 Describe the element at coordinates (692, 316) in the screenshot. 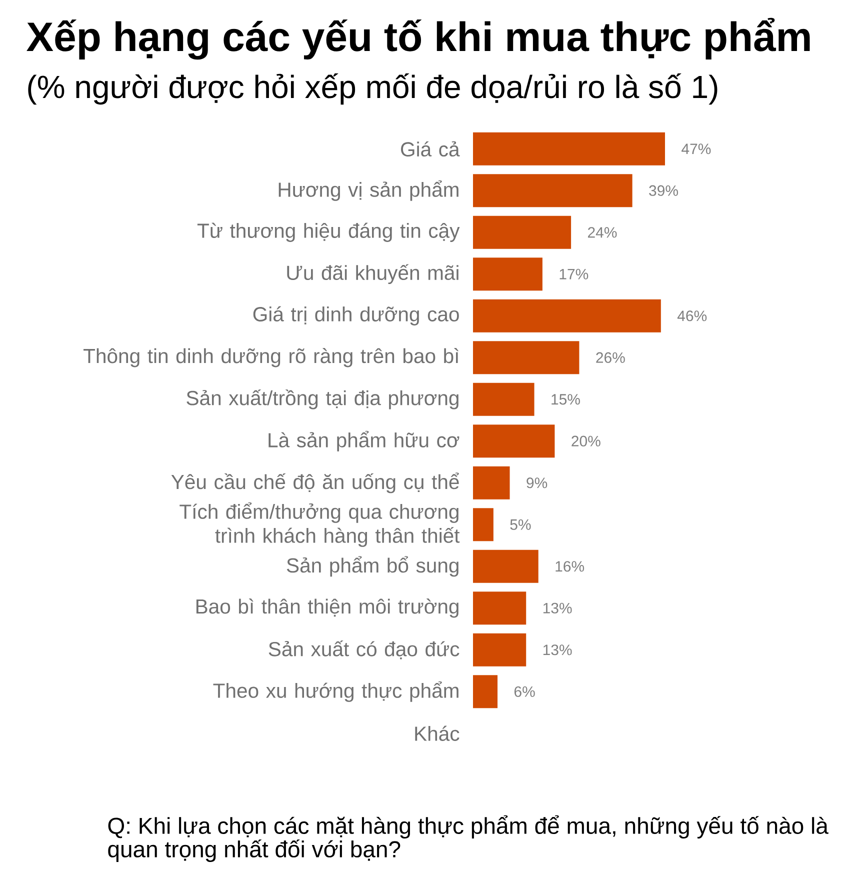

I see `data-label: 46%` at that location.